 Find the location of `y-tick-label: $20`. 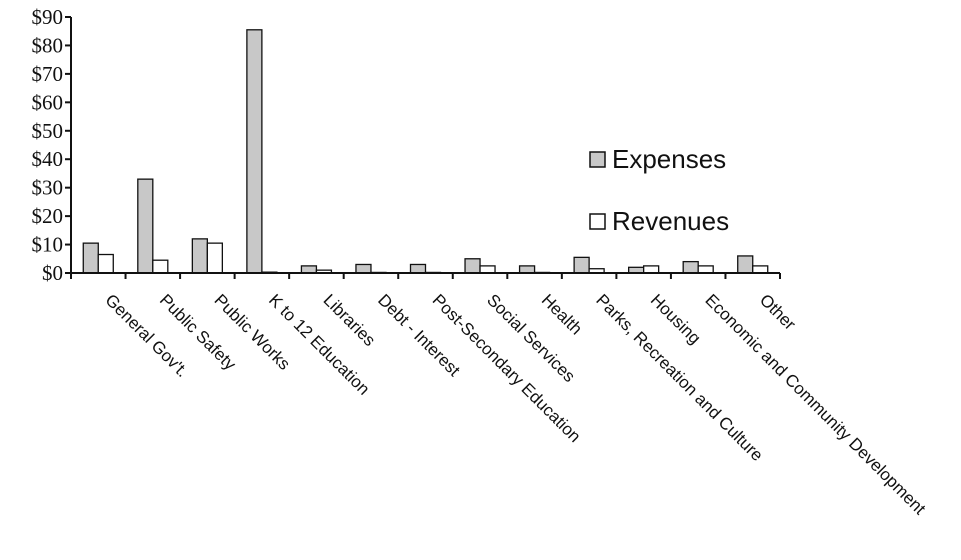

y-tick-label: $20 is located at coordinates (48, 216).